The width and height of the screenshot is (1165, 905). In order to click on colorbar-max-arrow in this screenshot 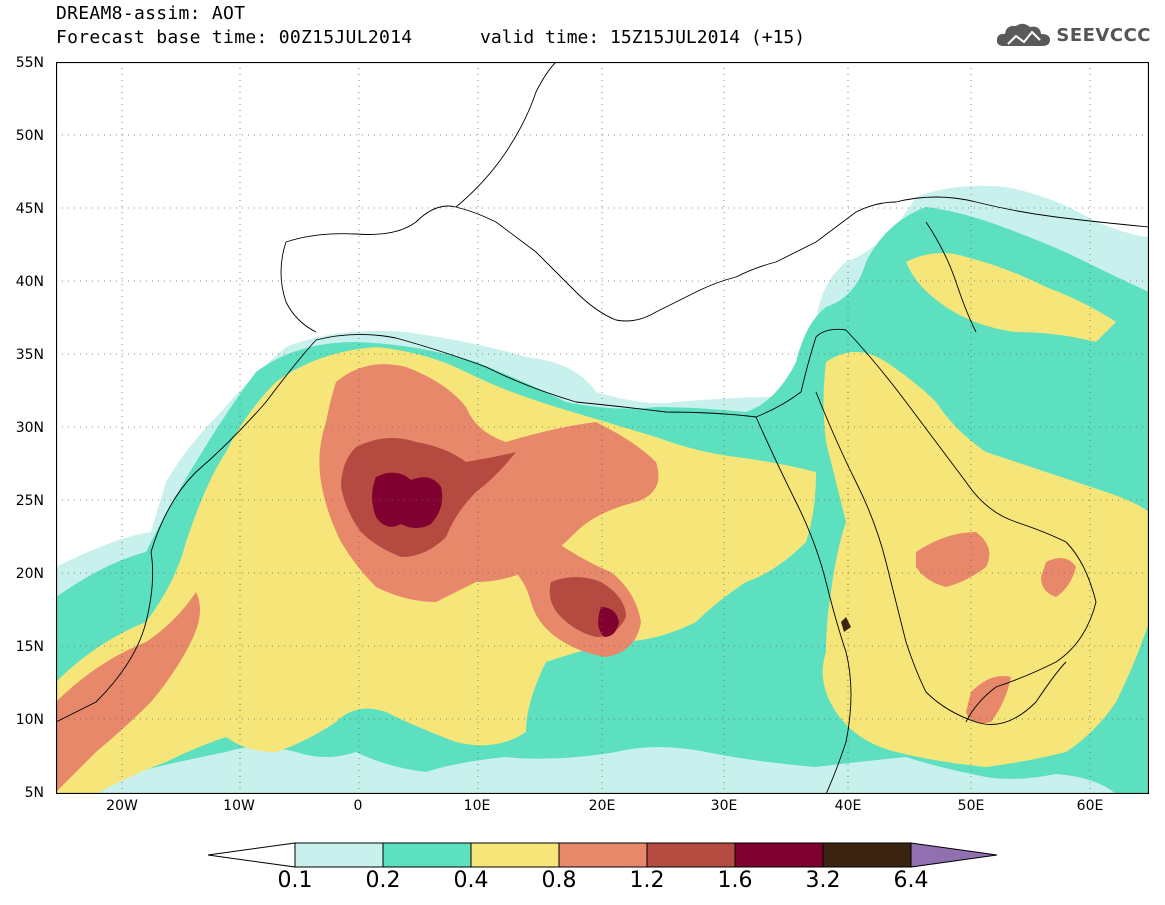, I will do `click(954, 855)`.